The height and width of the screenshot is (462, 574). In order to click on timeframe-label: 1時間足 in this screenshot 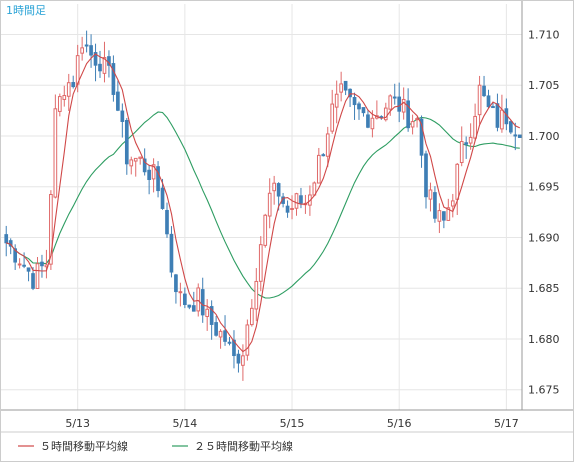, I will do `click(26, 10)`.